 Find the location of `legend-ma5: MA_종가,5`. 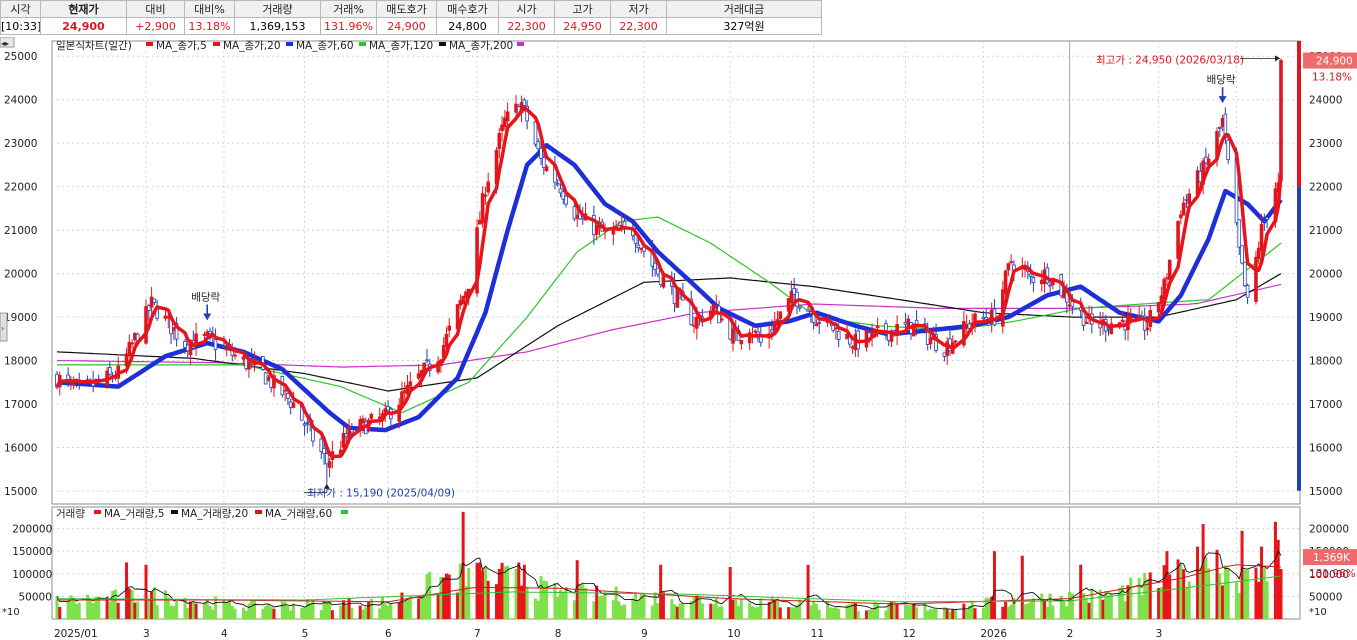

legend-ma5: MA_종가,5 is located at coordinates (181, 46).